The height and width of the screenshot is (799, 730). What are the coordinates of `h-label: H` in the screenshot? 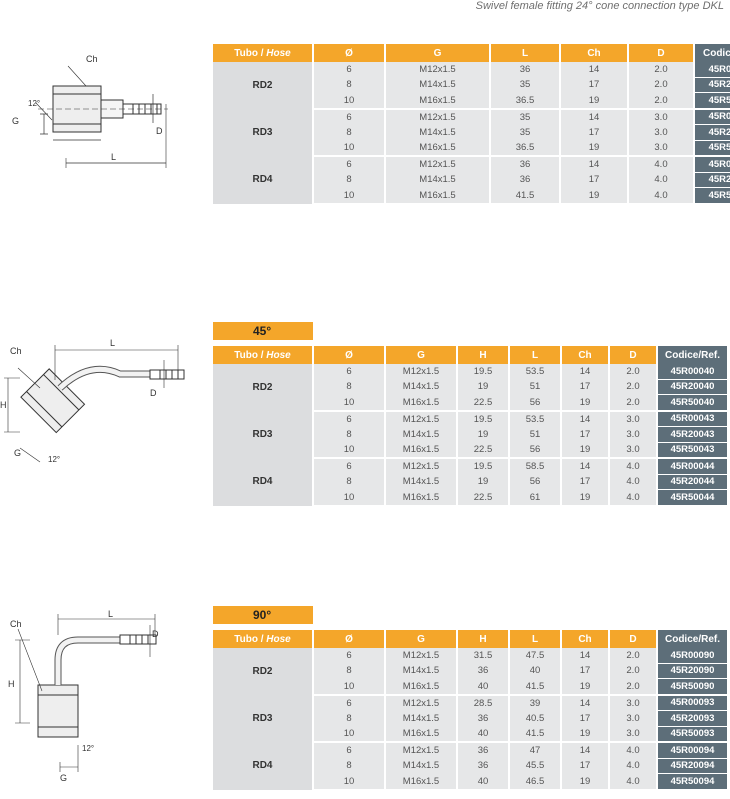 It's located at (11, 684).